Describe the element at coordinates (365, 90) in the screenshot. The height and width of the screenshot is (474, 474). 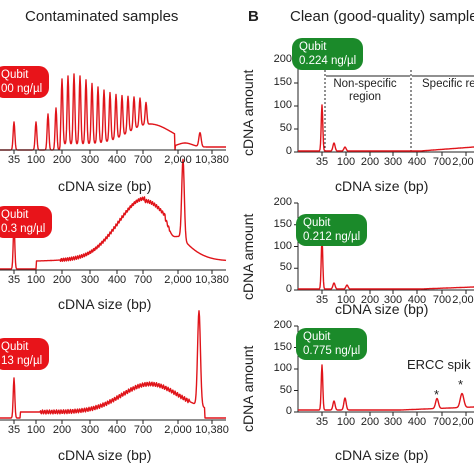
I see `non-specific-region-label: Non-specific region` at that location.